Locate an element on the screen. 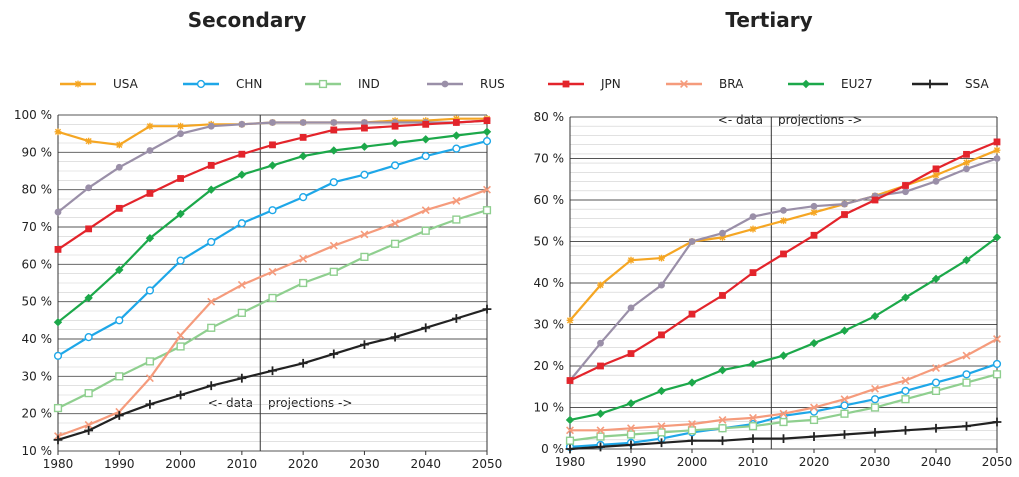 This screenshot has width=1019, height=477. legend-item-chn: CHN is located at coordinates (222, 84).